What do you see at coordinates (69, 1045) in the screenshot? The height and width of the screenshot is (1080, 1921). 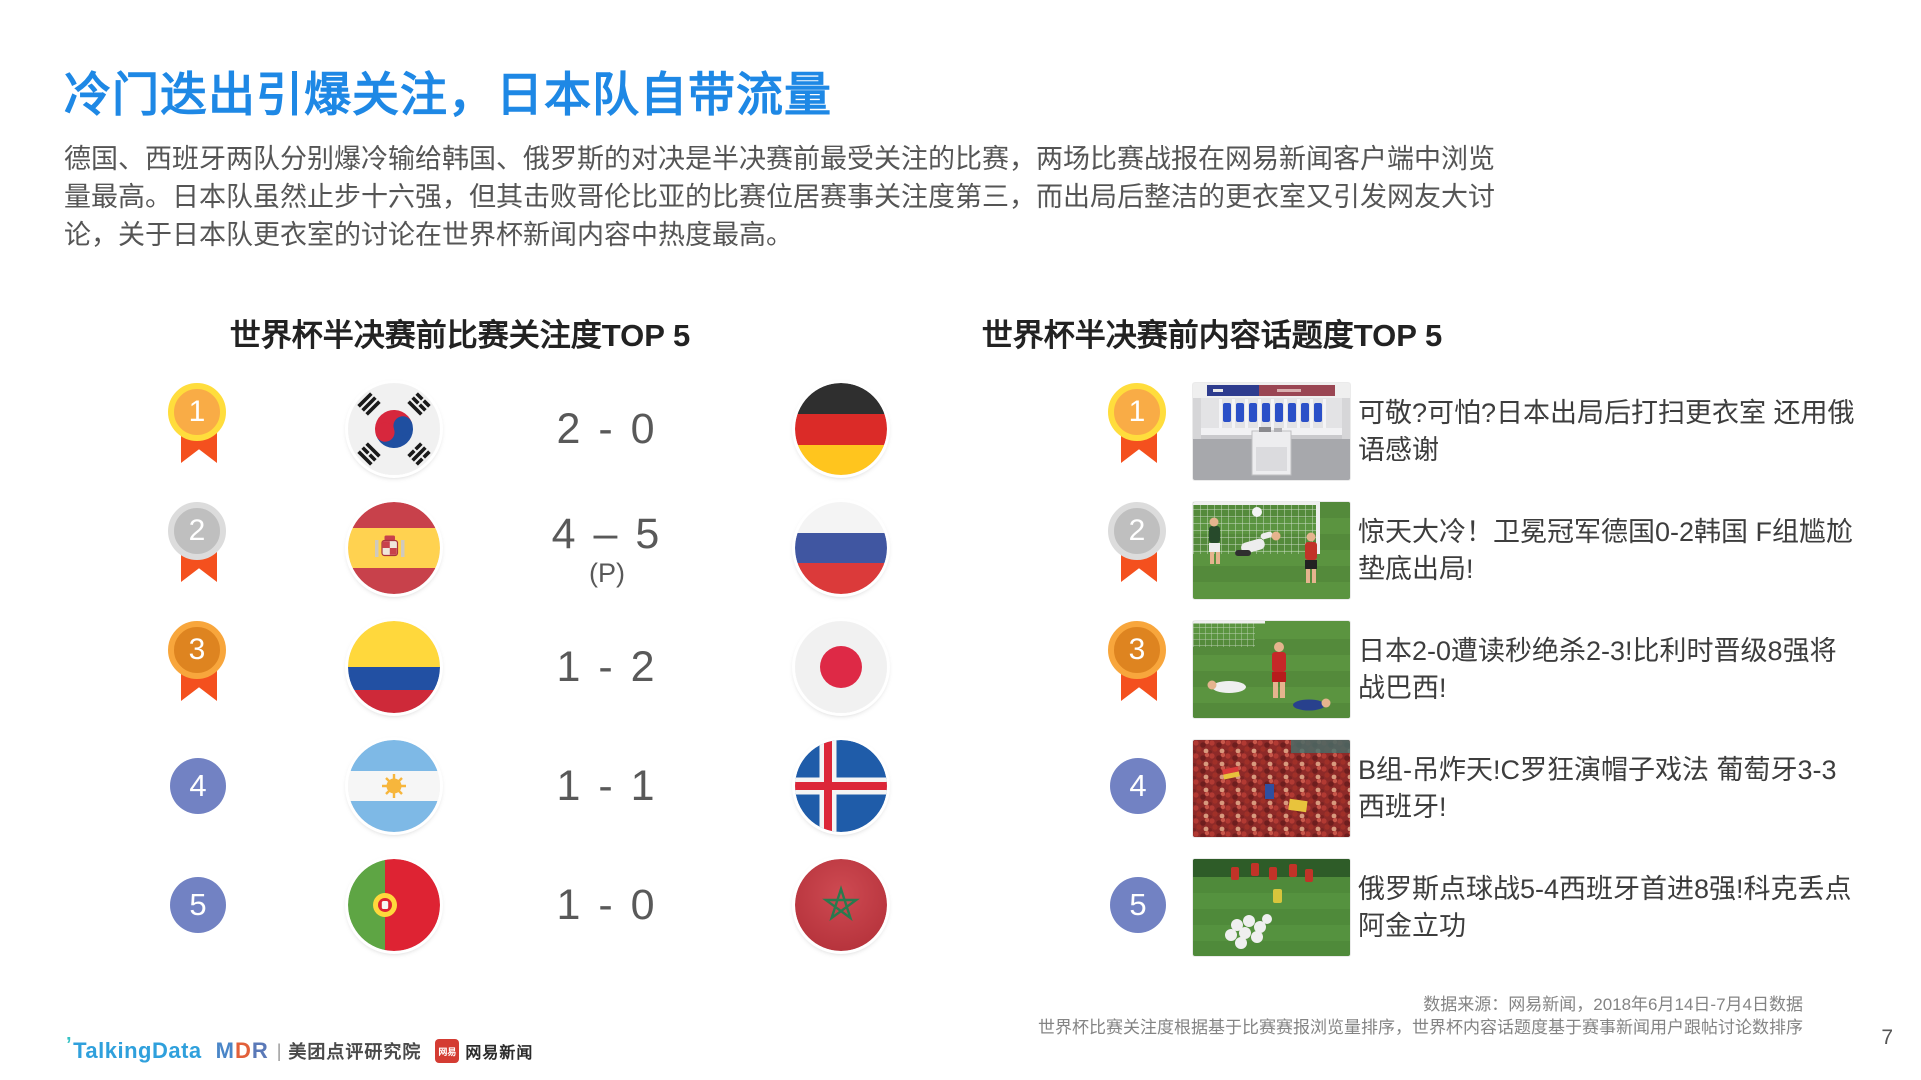 I see `talkingdata-tick-icon: ’` at bounding box center [69, 1045].